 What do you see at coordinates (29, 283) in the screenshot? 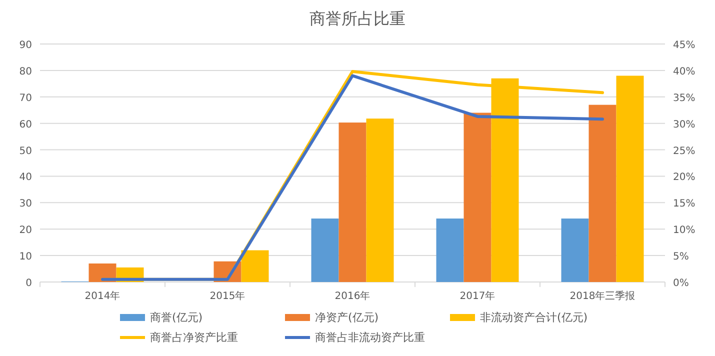
I see `y-tick-label: 0` at bounding box center [29, 283].